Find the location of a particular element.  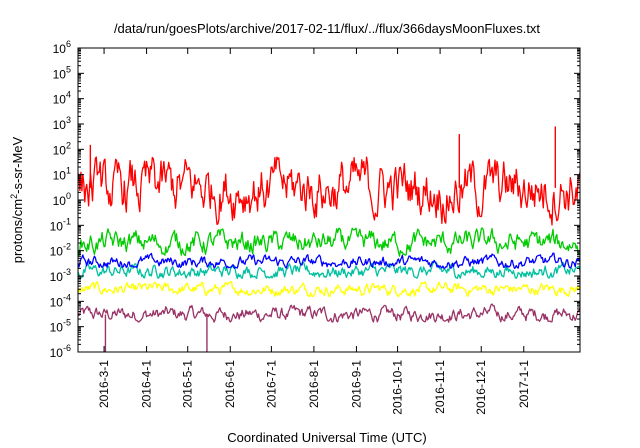

x-axis-label: Coordinated Universal Time (UTC) is located at coordinates (326, 437).